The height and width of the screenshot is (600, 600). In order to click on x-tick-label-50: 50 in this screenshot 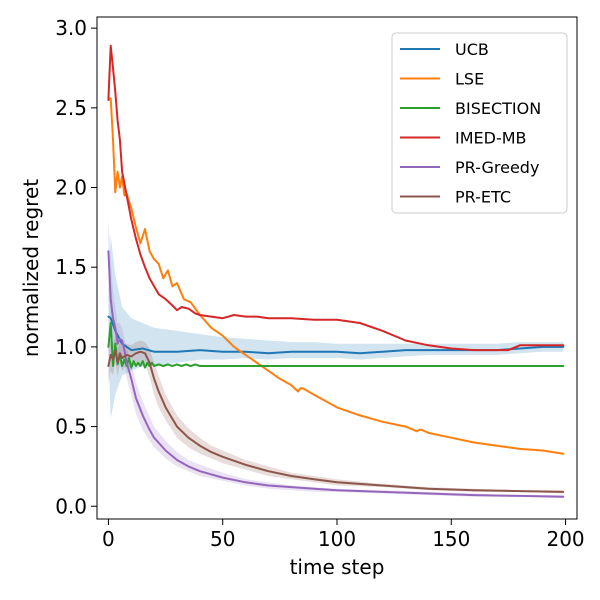, I will do `click(222, 539)`.